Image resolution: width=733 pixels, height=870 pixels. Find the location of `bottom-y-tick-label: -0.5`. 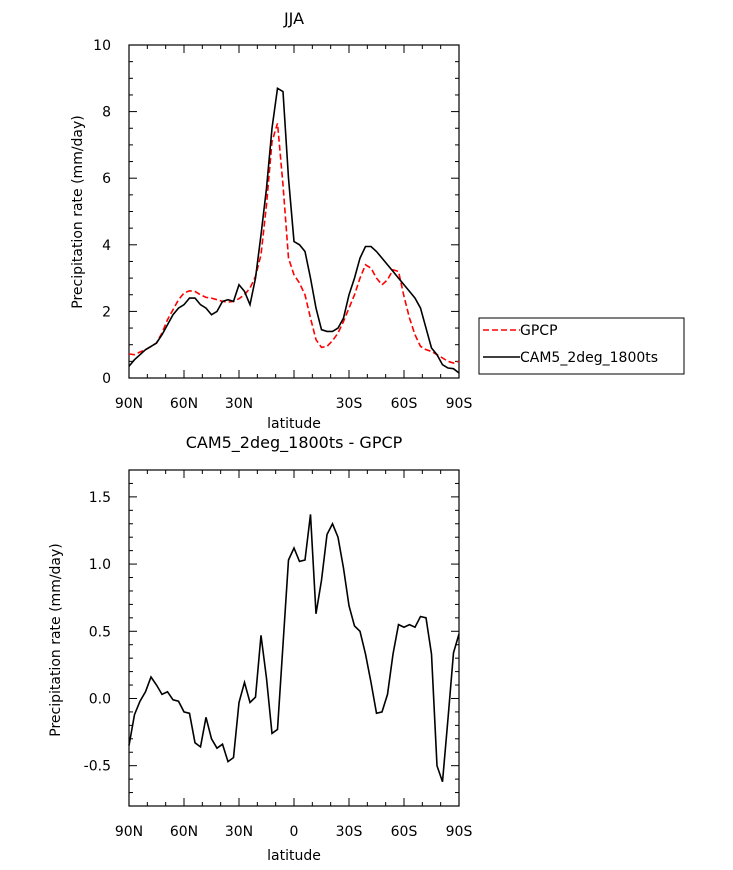

bottom-y-tick-label: -0.5 is located at coordinates (97, 767).